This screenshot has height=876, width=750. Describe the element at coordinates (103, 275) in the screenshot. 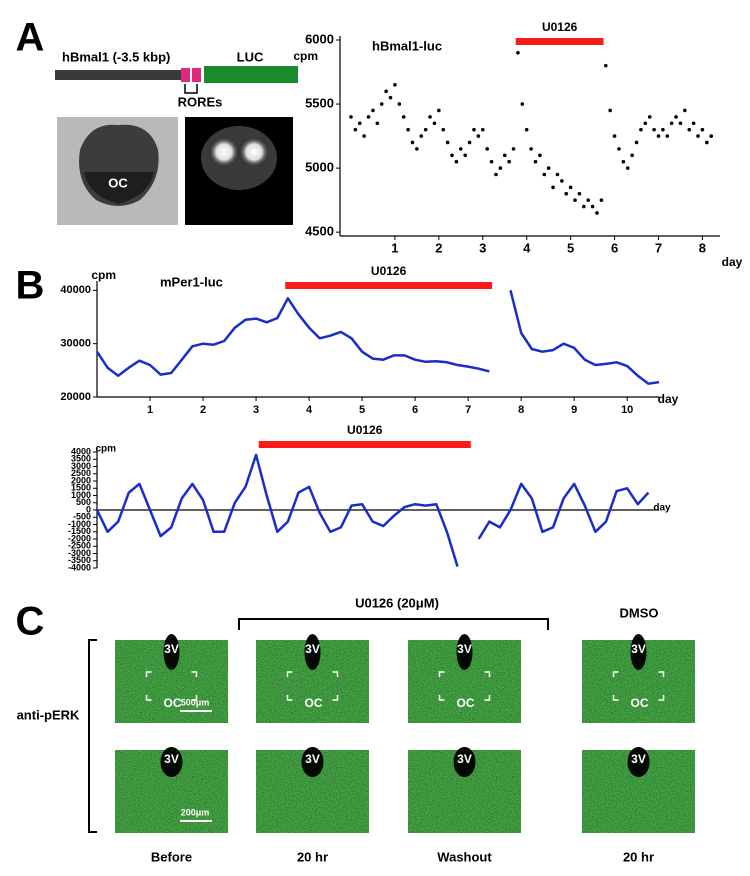

I see `y-axis-label: cpm` at that location.